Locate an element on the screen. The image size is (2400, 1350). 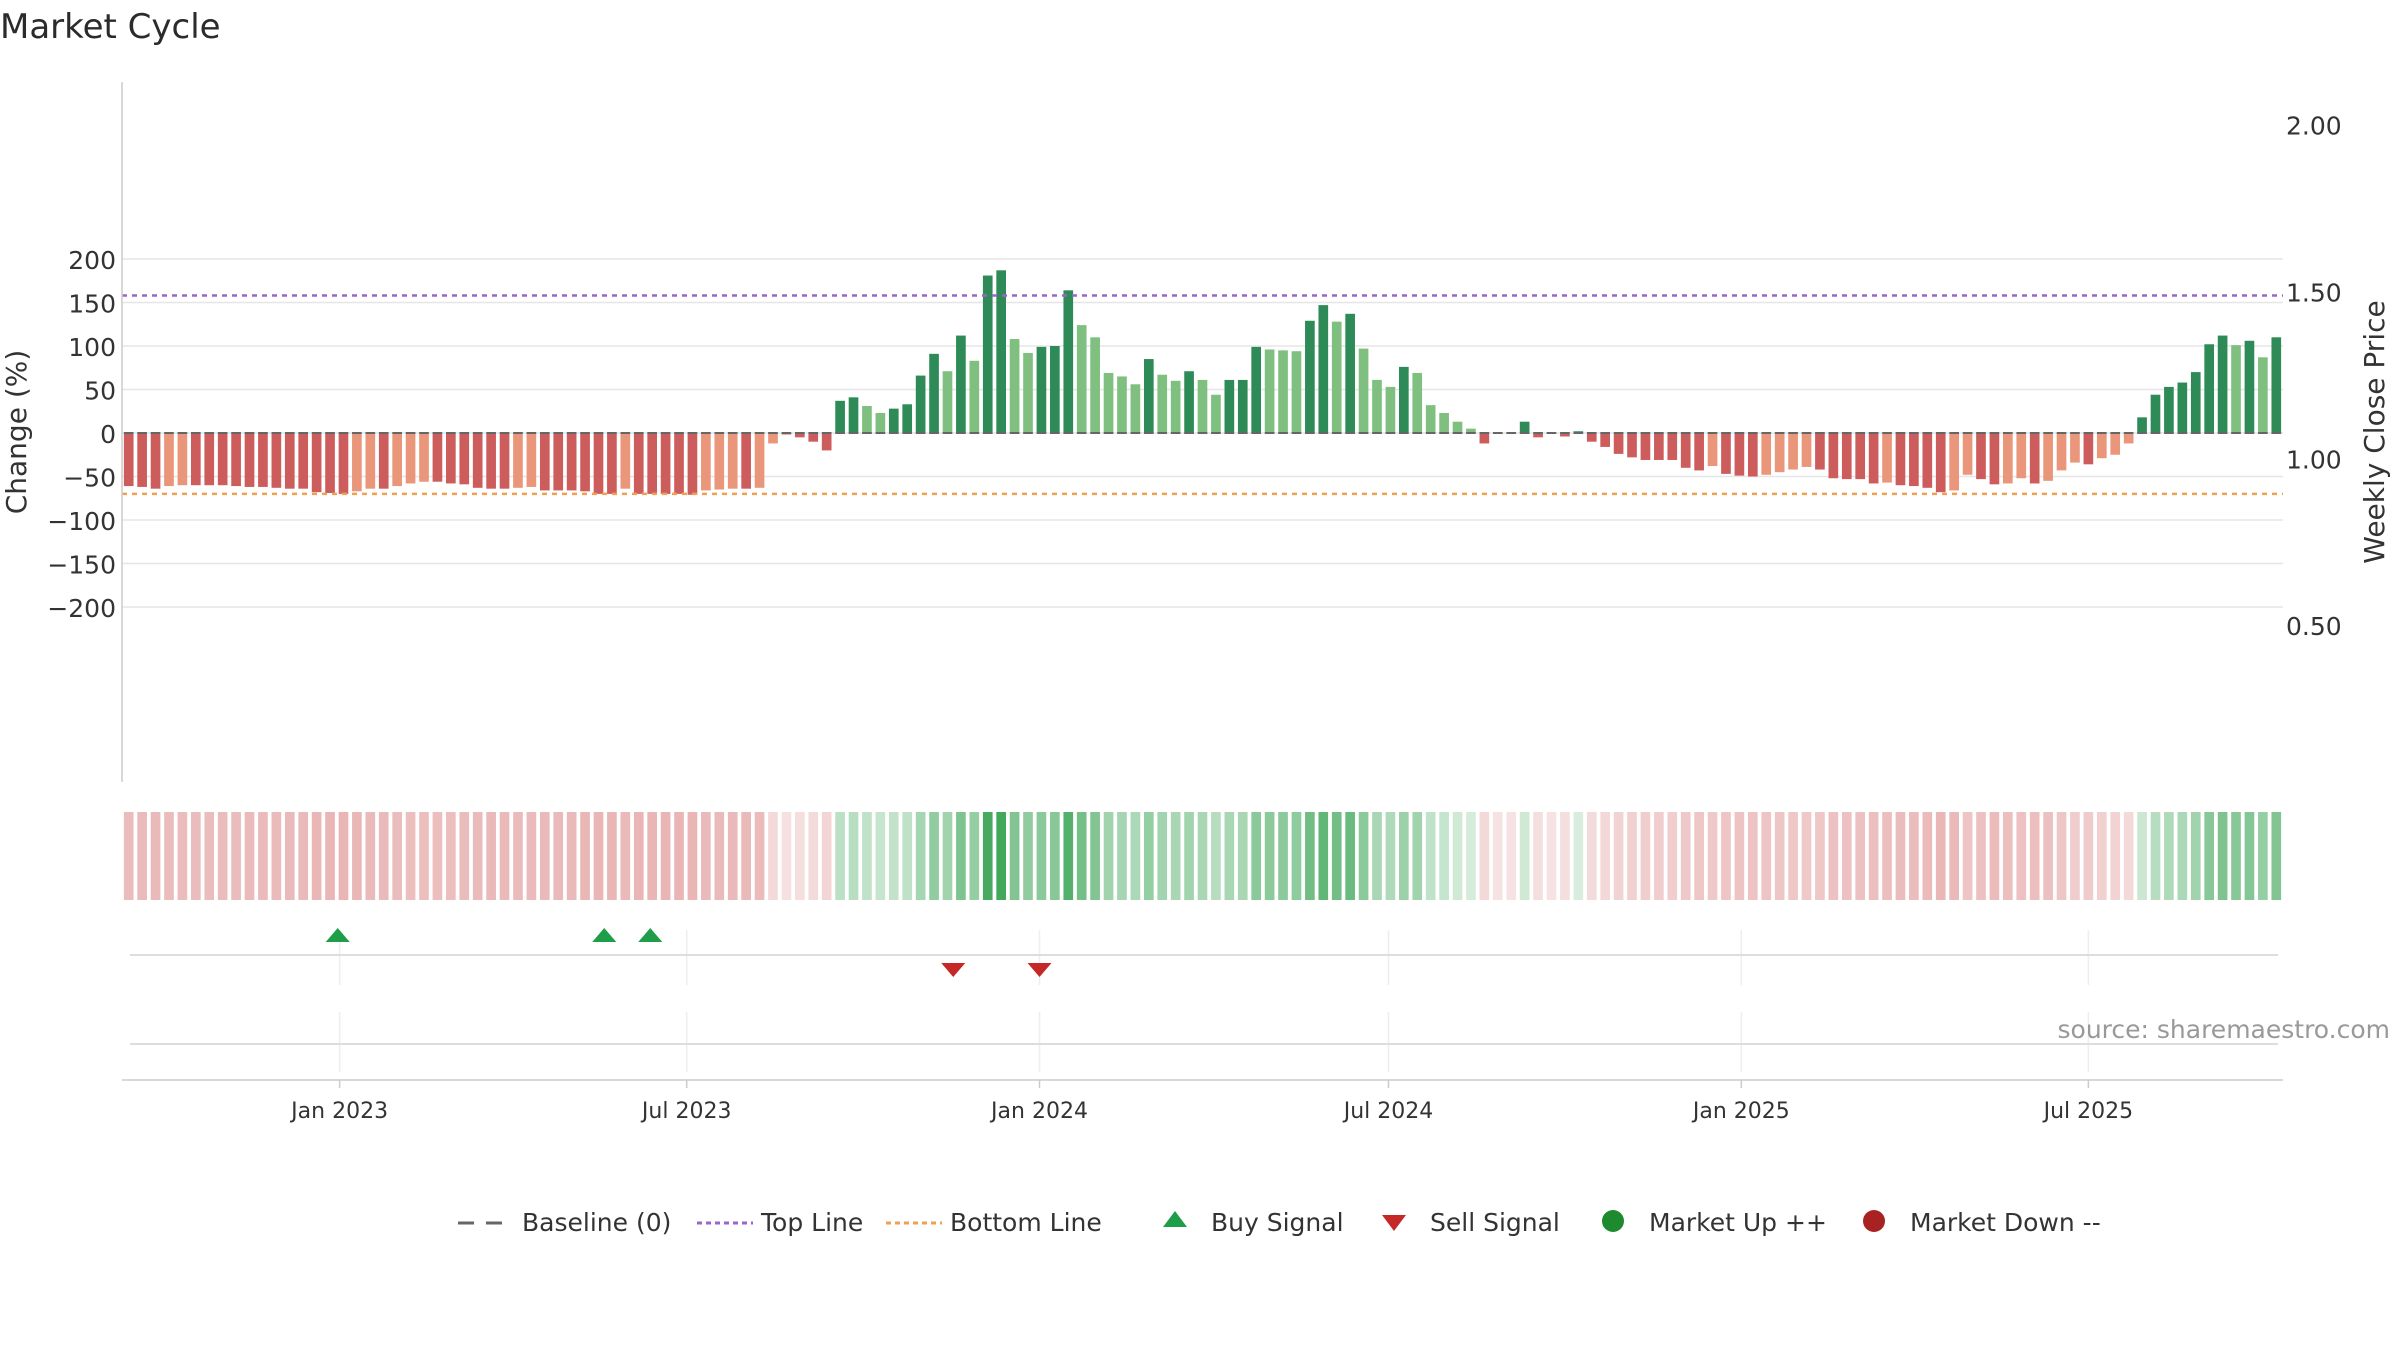
reference-lines is located at coordinates (1202, 395).